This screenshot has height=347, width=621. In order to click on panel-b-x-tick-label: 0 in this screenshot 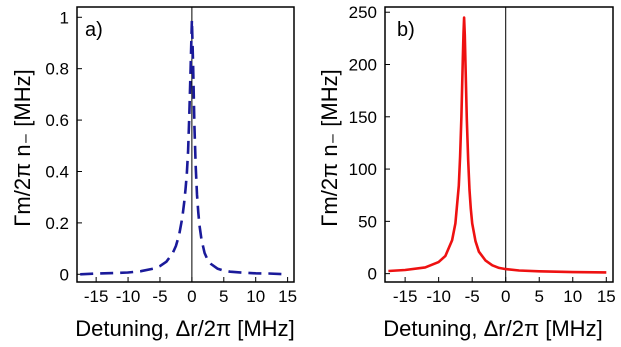, I will do `click(505, 296)`.